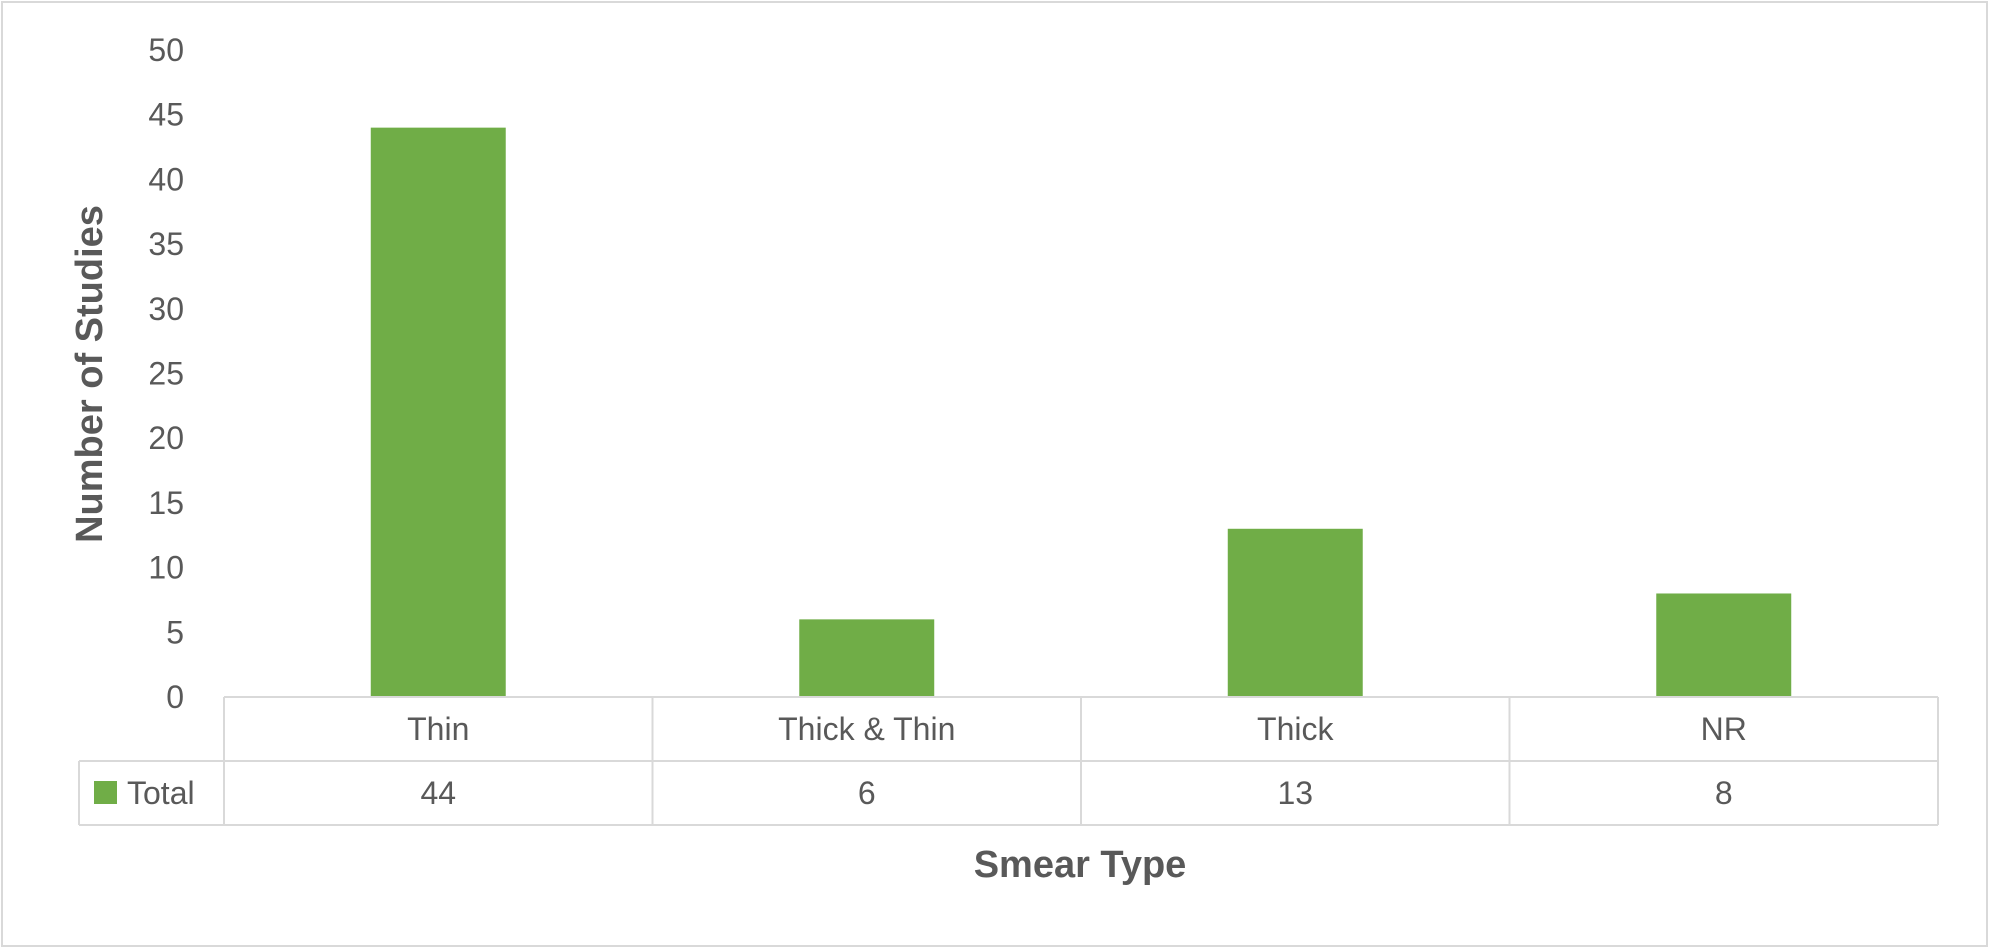 This screenshot has height=950, width=1991. What do you see at coordinates (166, 179) in the screenshot?
I see `y-tick-label: 40` at bounding box center [166, 179].